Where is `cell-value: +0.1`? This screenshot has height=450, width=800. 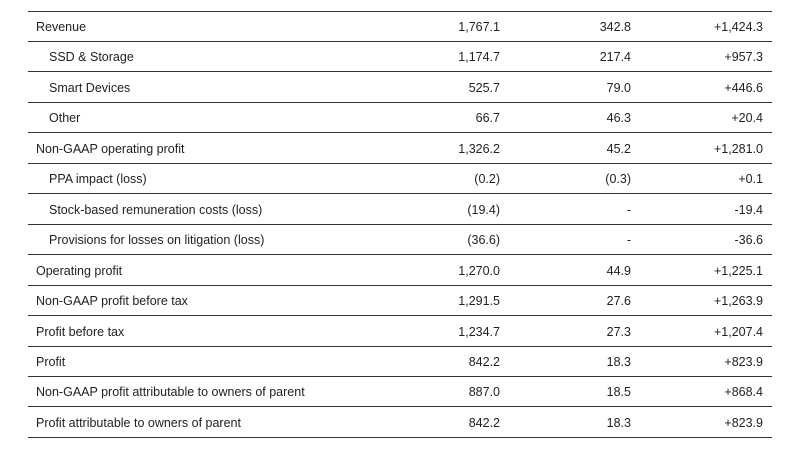 cell-value: +0.1 is located at coordinates (750, 179).